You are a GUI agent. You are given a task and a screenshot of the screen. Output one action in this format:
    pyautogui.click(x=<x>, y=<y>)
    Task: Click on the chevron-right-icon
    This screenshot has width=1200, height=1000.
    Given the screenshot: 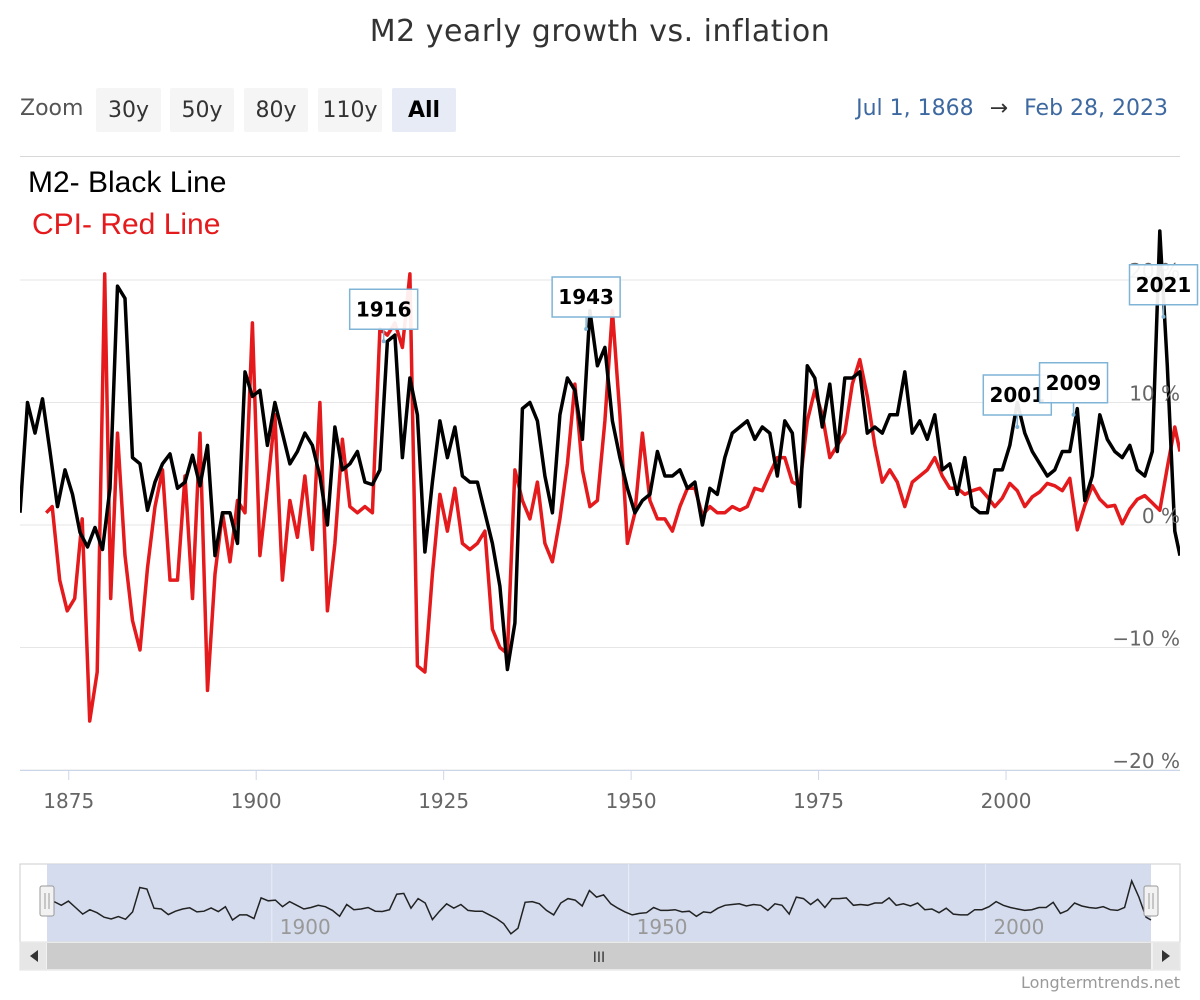 What is the action you would take?
    pyautogui.click(x=1166, y=956)
    